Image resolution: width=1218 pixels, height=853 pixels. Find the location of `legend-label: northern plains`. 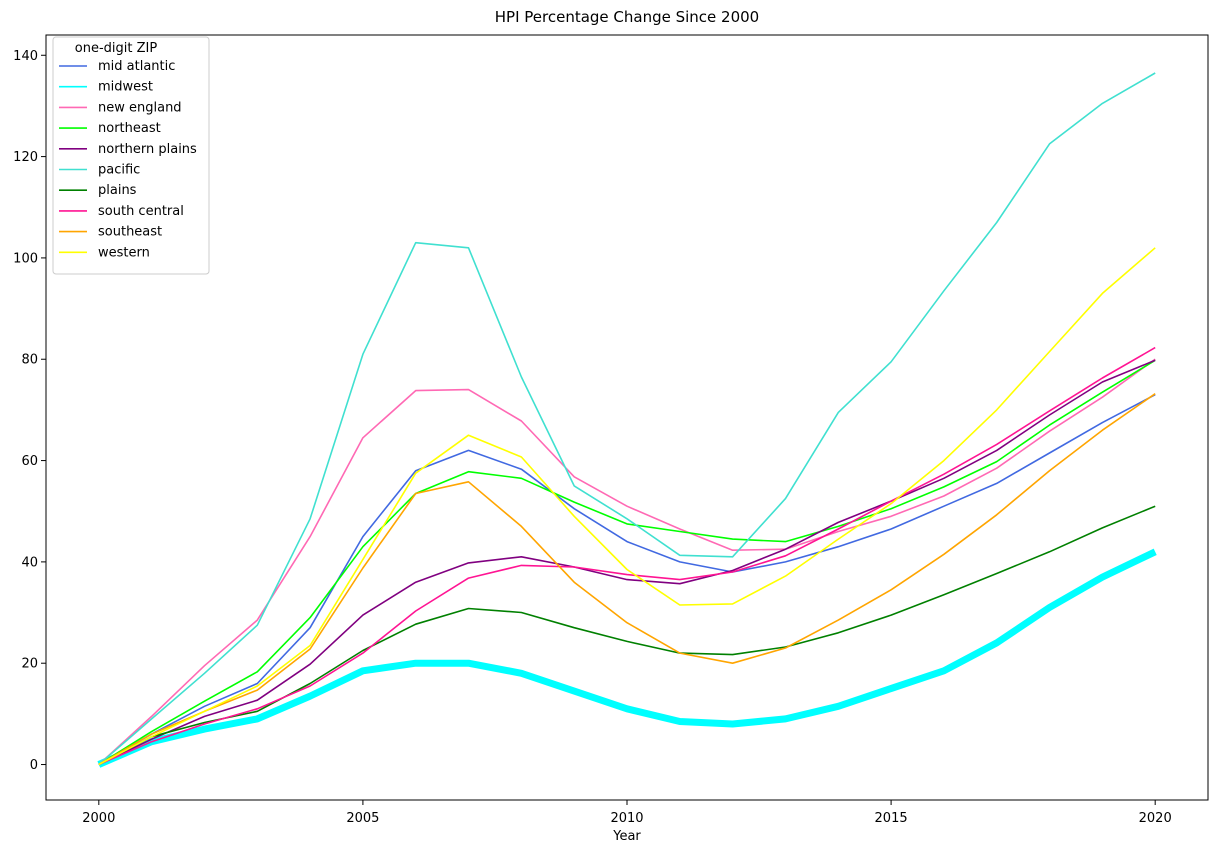

legend-label: northern plains is located at coordinates (147, 149).